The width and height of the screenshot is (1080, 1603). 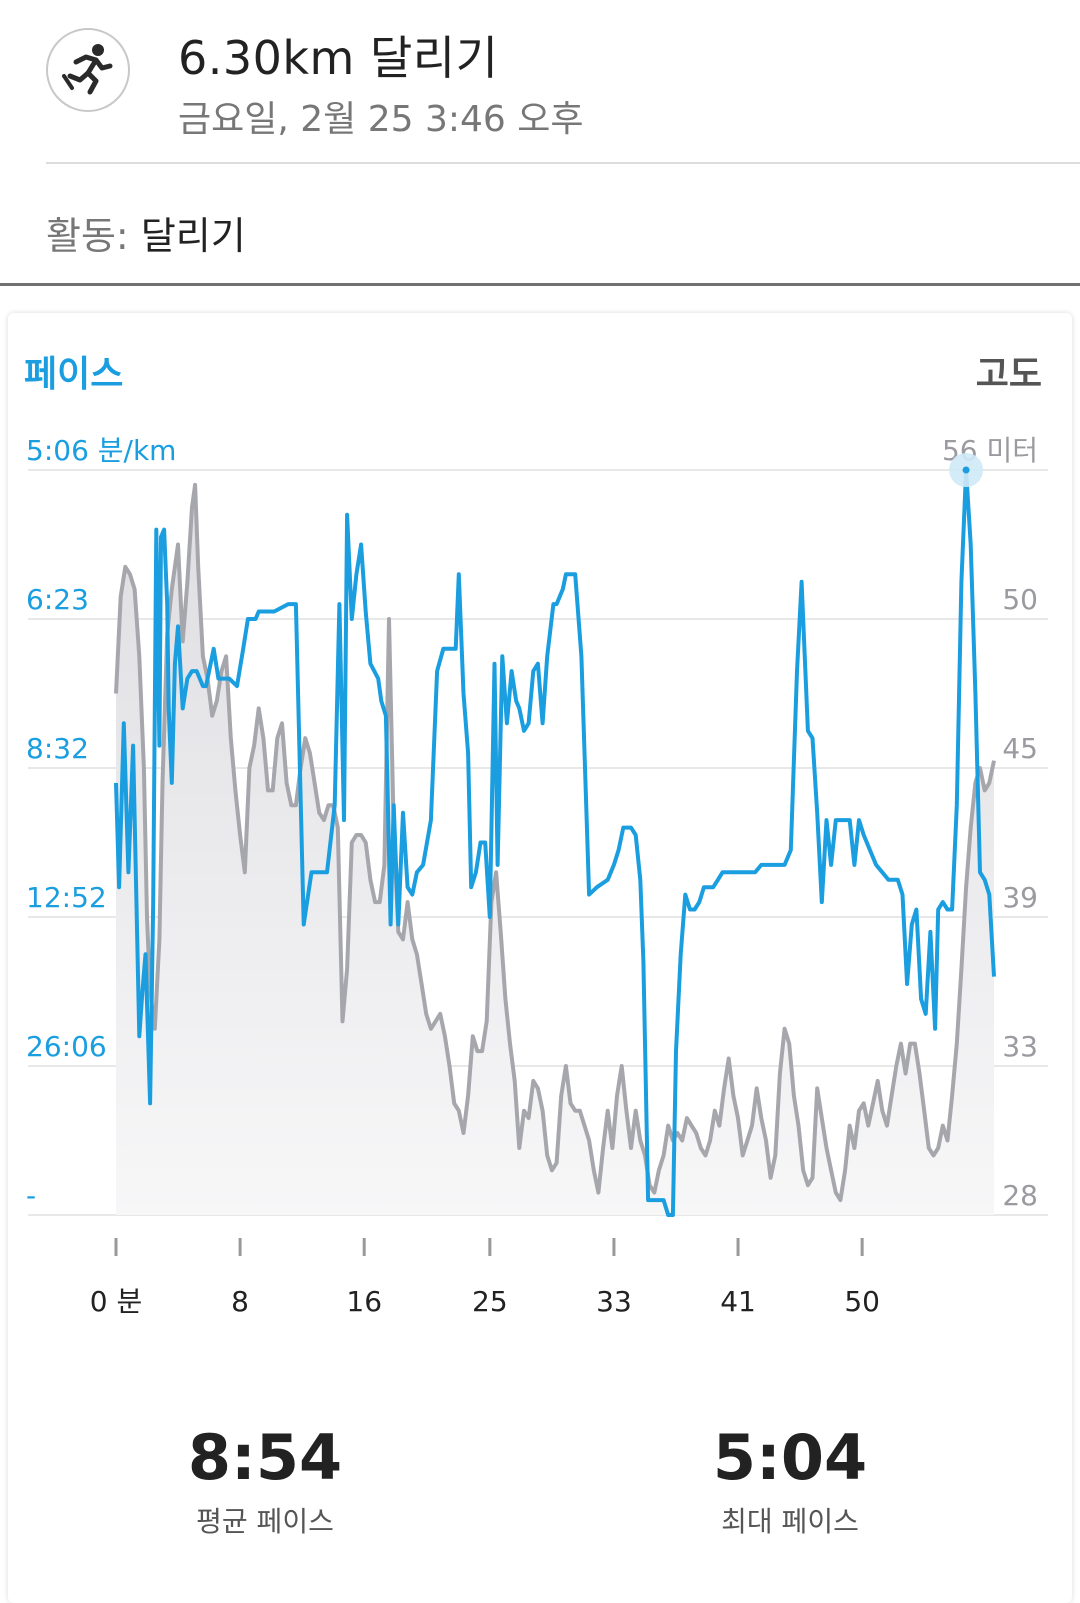 What do you see at coordinates (1020, 897) in the screenshot?
I see `altitude-tick-label: 39` at bounding box center [1020, 897].